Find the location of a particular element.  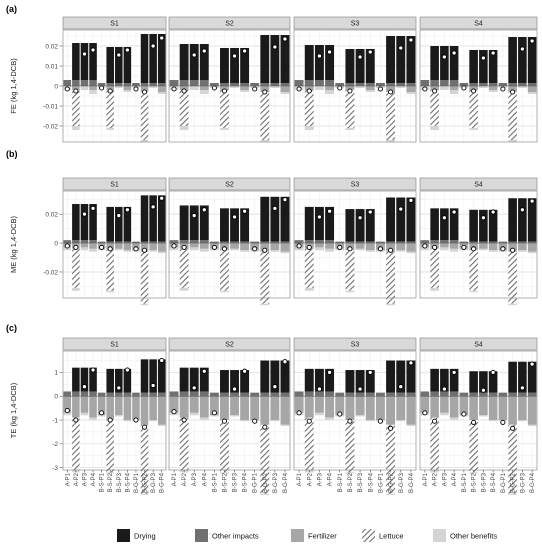

y-tick-label: -0.01 is located at coordinates (50, 106).